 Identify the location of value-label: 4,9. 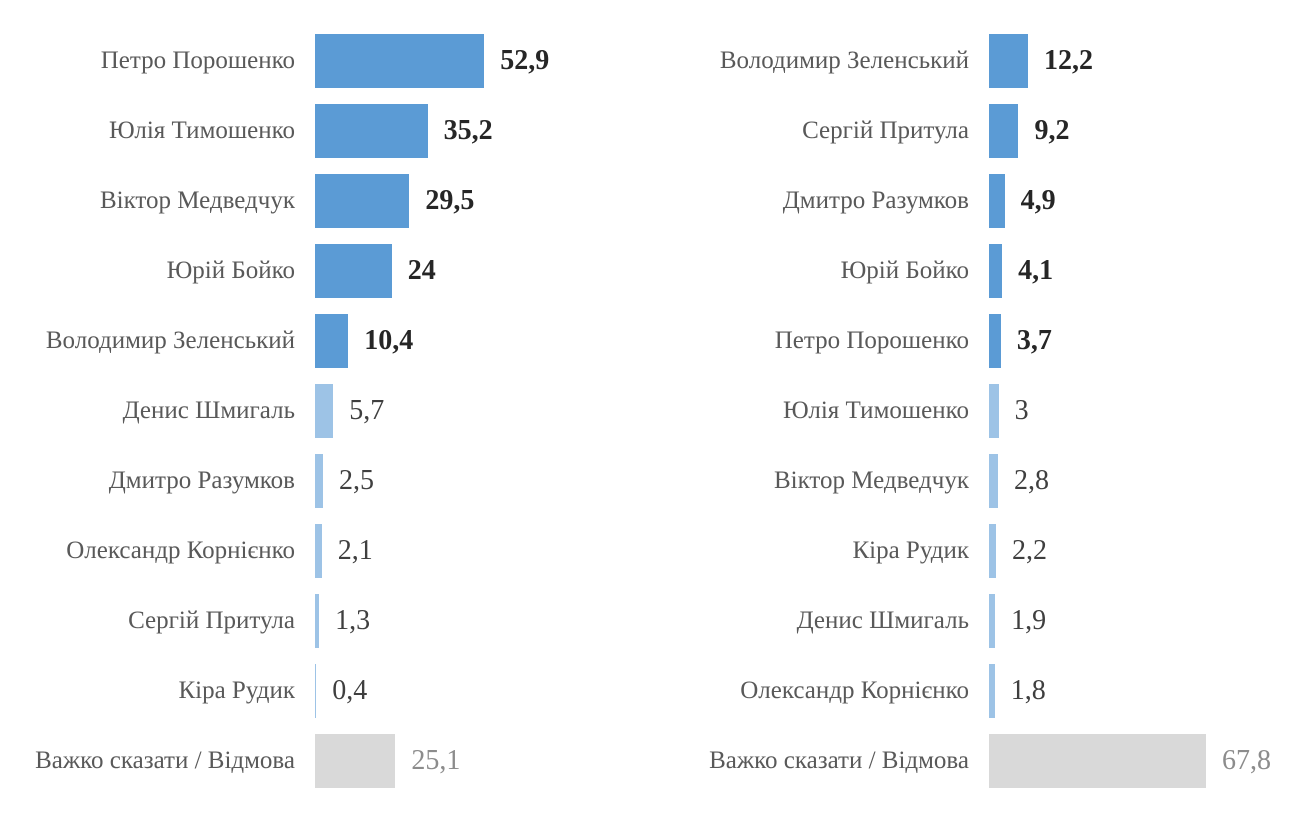
(1038, 200).